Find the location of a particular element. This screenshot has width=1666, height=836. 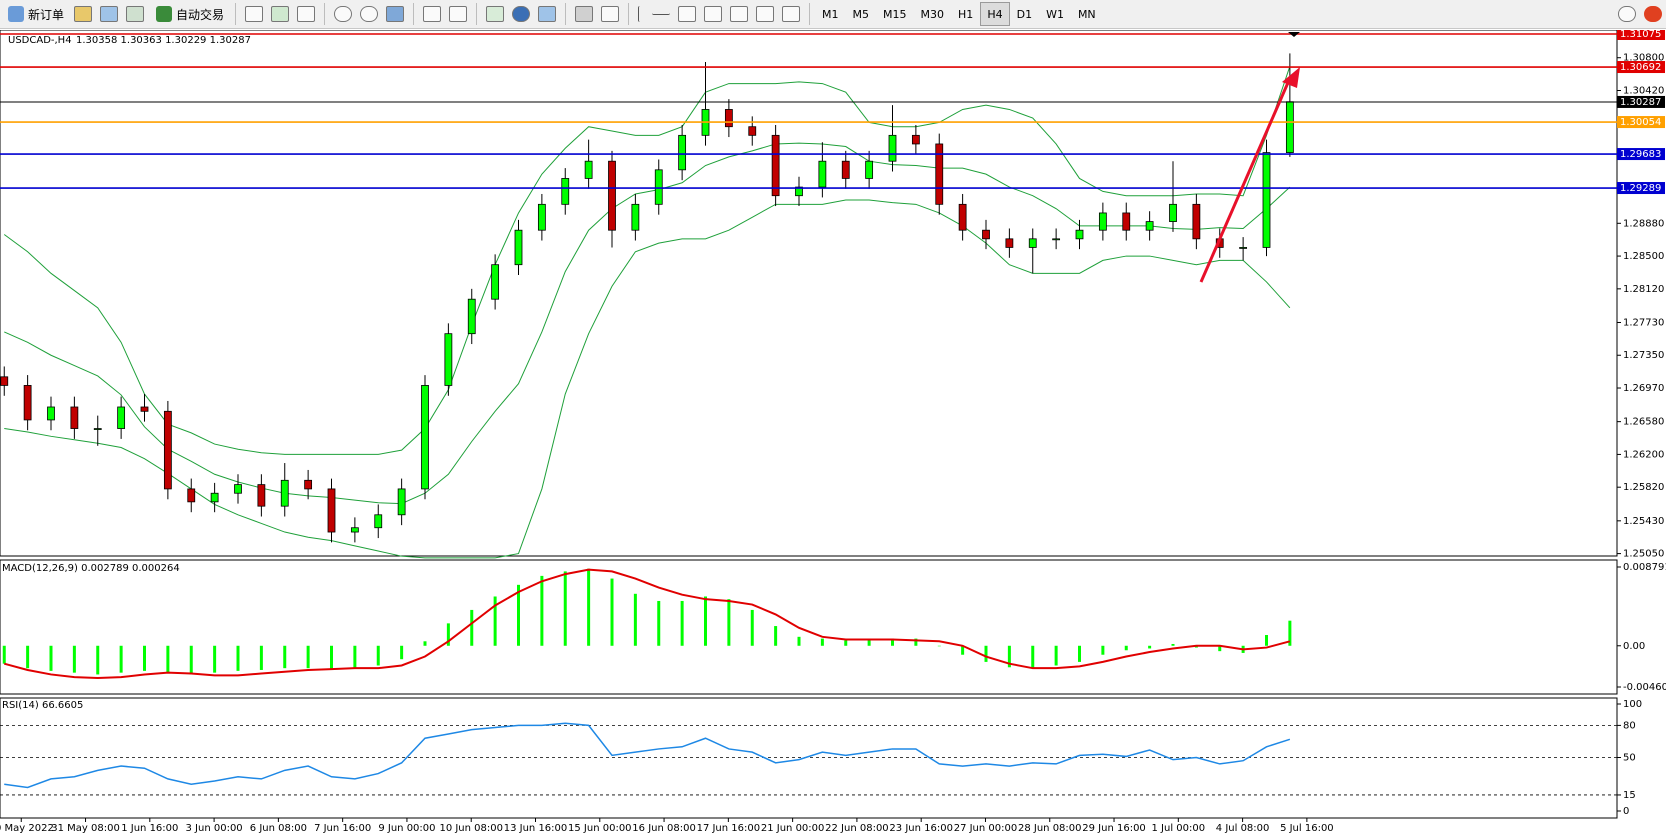

price-tick-label: 1.28880 is located at coordinates (1643, 223).